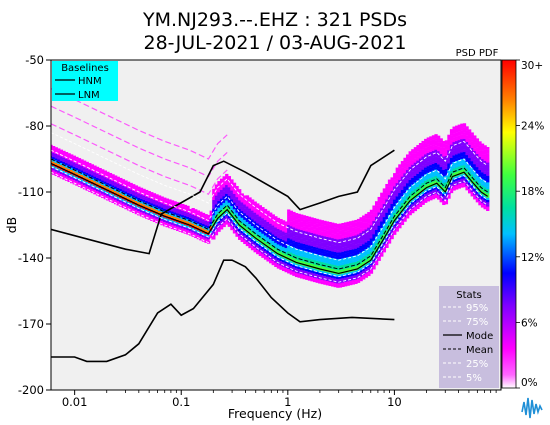 Image resolution: width=550 pixels, height=425 pixels. Describe the element at coordinates (529, 323) in the screenshot. I see `colorbar-tick-label-4: 6%` at that location.